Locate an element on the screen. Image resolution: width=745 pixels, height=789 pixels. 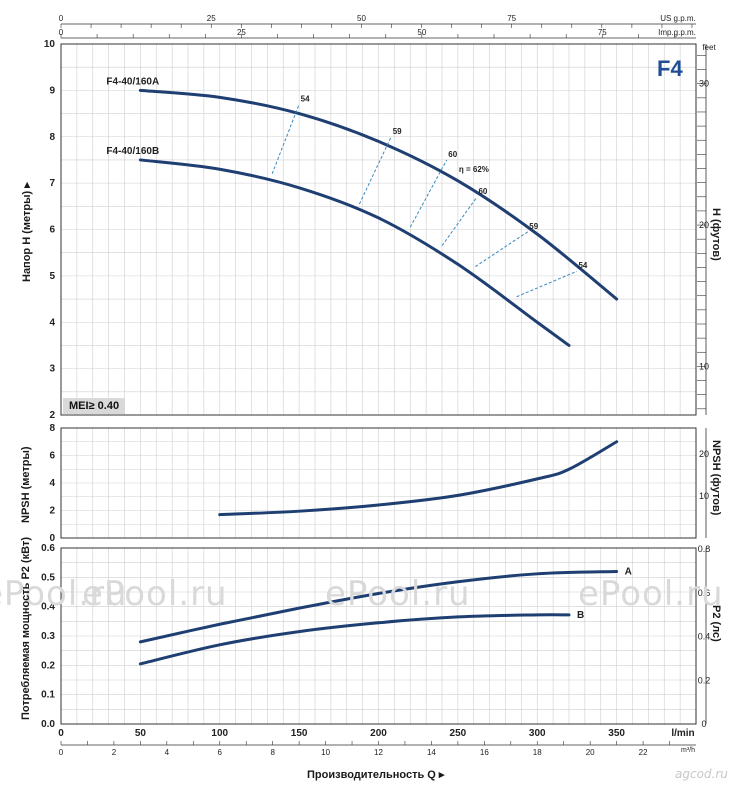
lmin-tick-label: 250 is located at coordinates (458, 733).